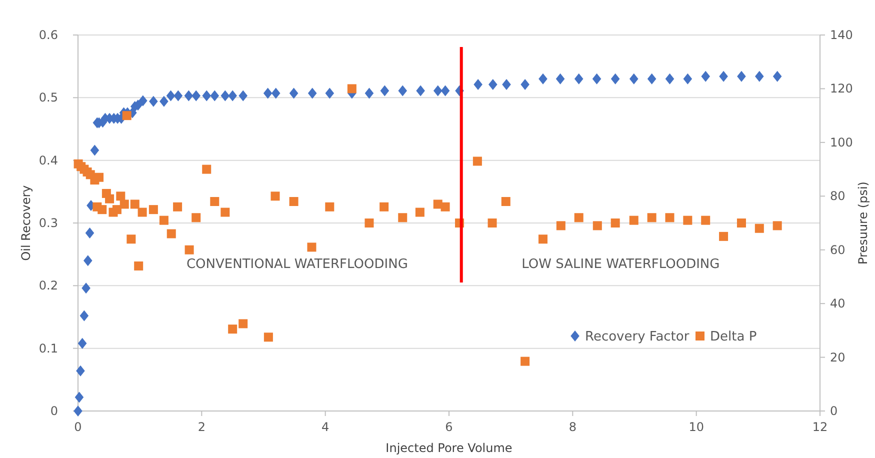  I want to click on y-tick-label: 0.3, so click(48, 223).